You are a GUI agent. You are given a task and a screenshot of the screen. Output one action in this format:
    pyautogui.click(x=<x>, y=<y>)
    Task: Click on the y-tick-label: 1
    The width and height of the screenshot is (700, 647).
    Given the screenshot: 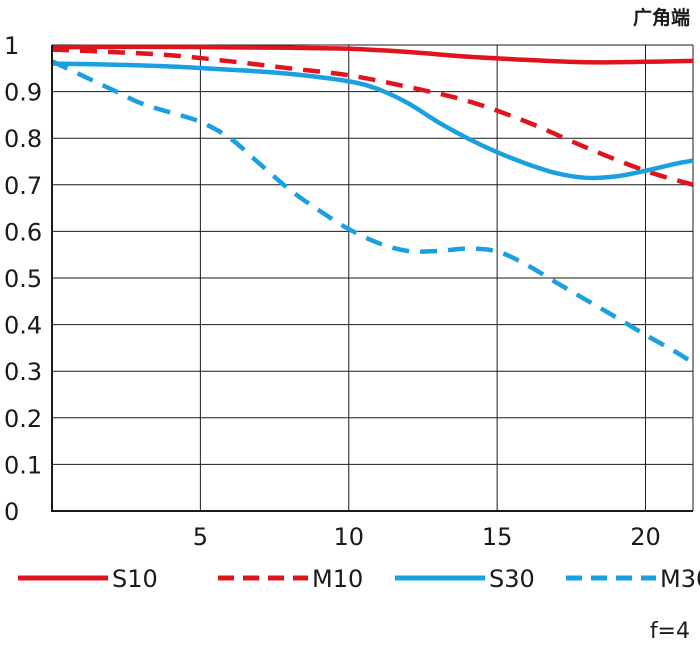 What is the action you would take?
    pyautogui.click(x=11, y=46)
    